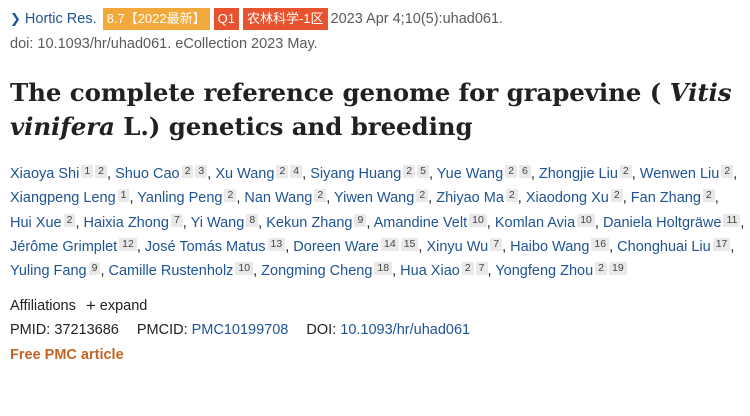  What do you see at coordinates (374, 198) in the screenshot?
I see `author-link: Yiwen Wang` at bounding box center [374, 198].